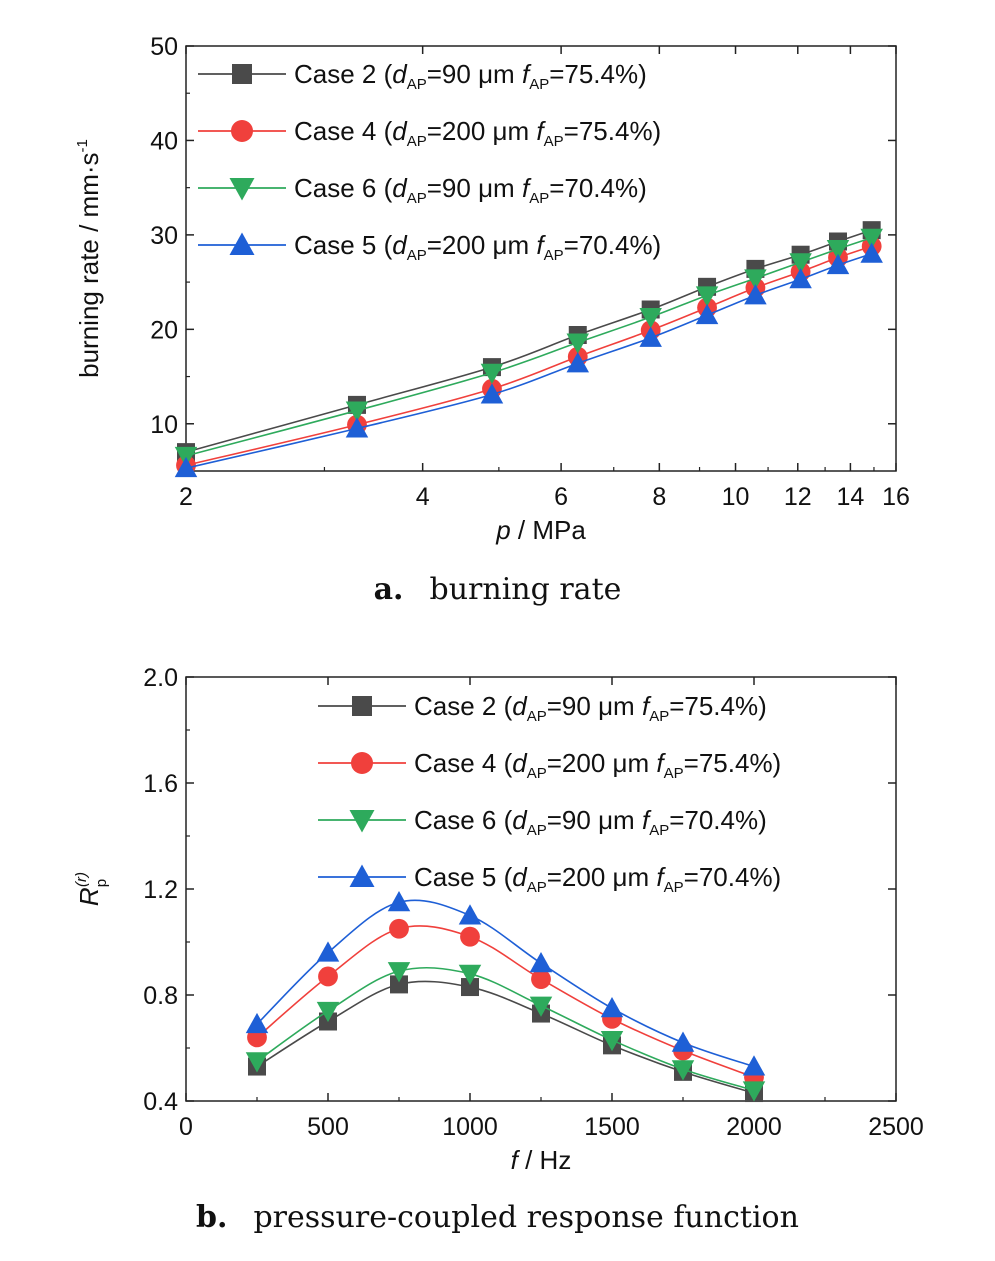 The width and height of the screenshot is (995, 1261). I want to click on chart0-x-tick-label: 10, so click(736, 497).